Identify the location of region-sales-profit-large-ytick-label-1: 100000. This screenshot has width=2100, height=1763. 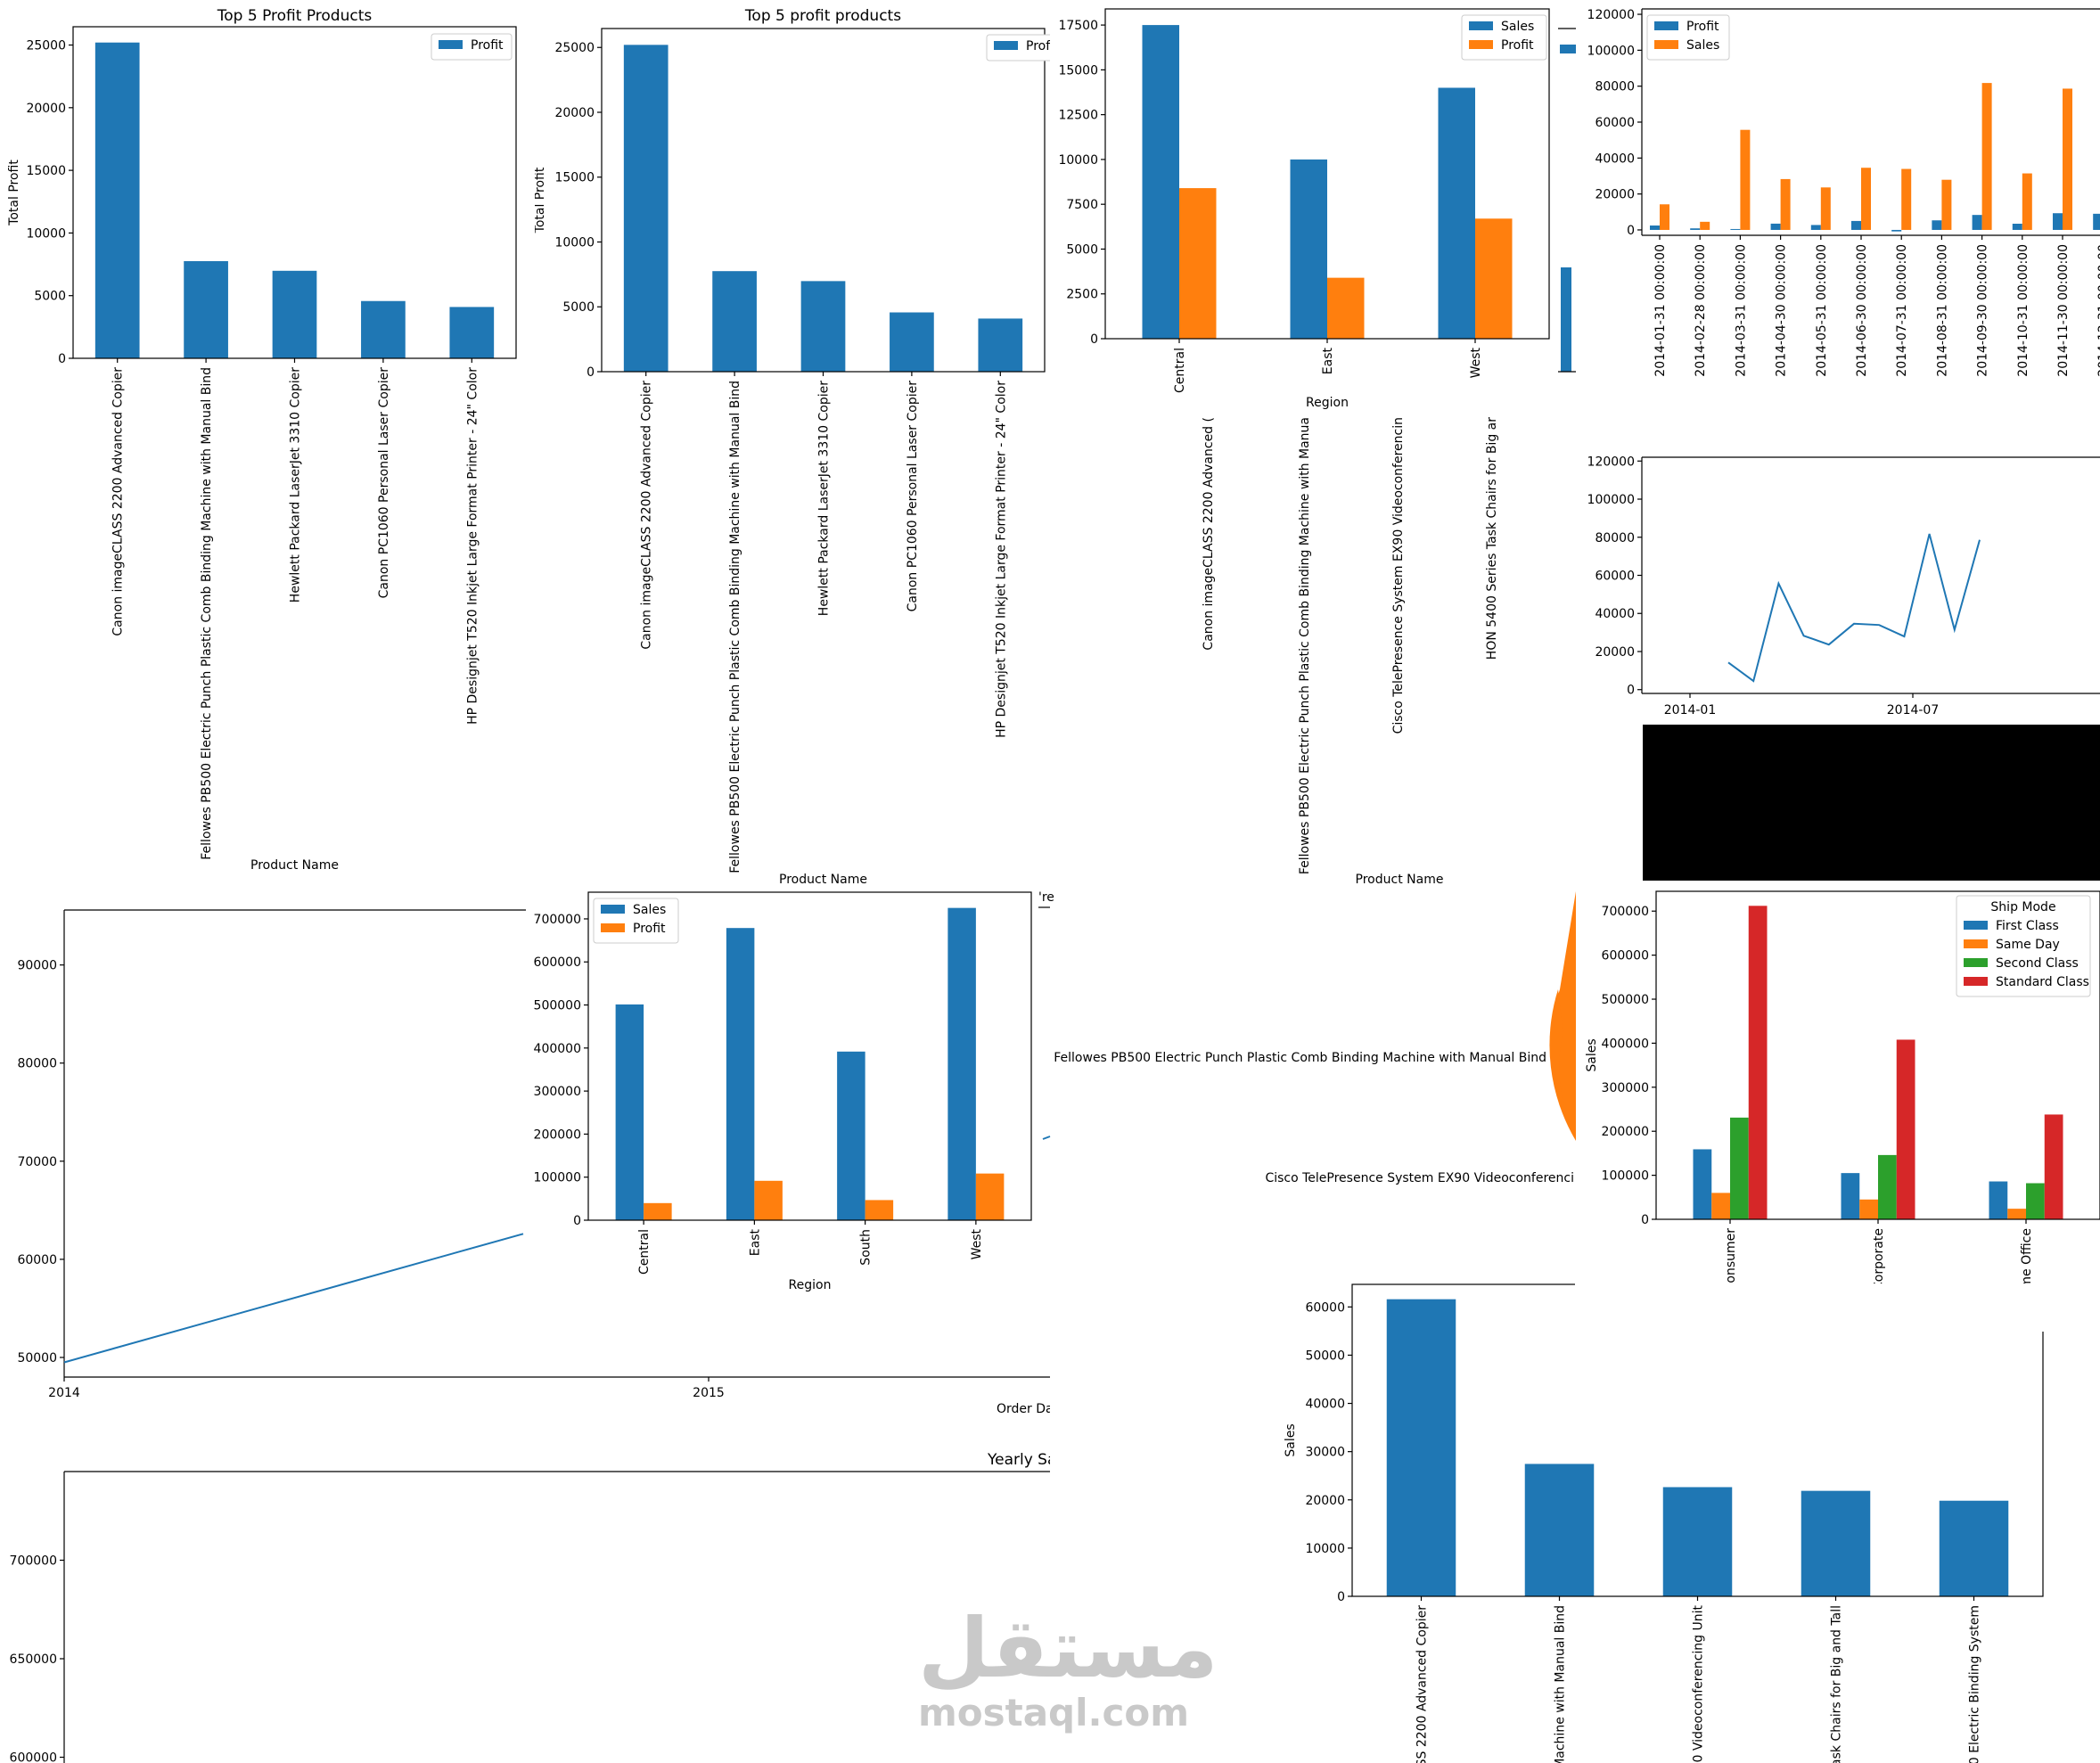
(557, 1178).